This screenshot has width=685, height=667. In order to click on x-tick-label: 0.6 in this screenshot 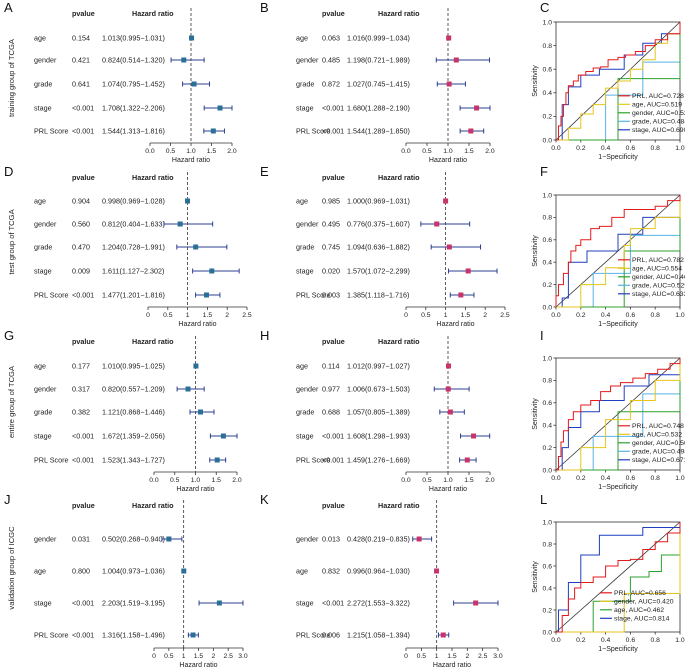, I will do `click(631, 315)`.